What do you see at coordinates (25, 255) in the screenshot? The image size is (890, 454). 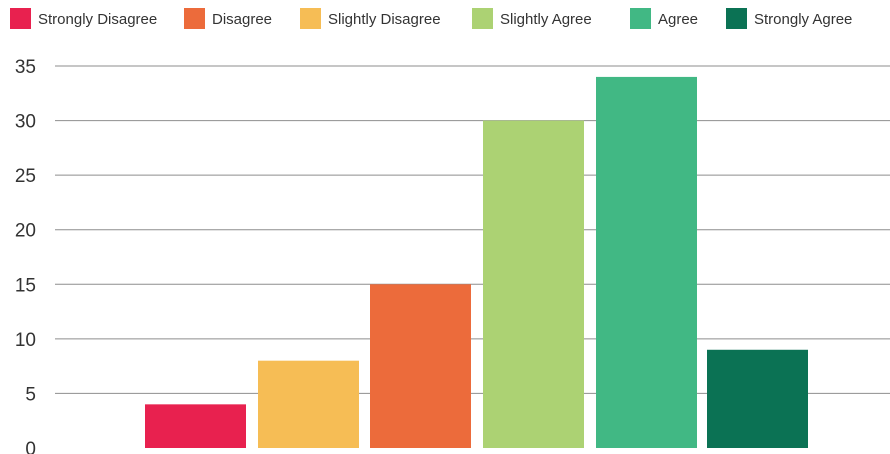 I see `y-axis: 0 5 10 15 20 25 30 35` at bounding box center [25, 255].